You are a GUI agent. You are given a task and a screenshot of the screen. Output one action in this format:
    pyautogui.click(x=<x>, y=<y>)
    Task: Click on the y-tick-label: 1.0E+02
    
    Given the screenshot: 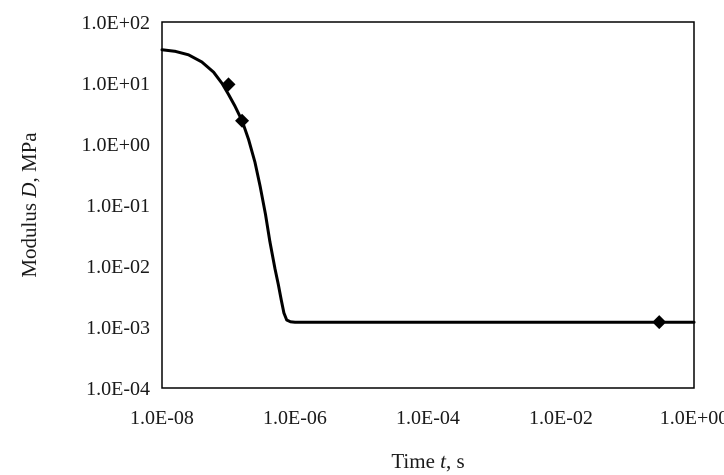 What is the action you would take?
    pyautogui.click(x=116, y=23)
    